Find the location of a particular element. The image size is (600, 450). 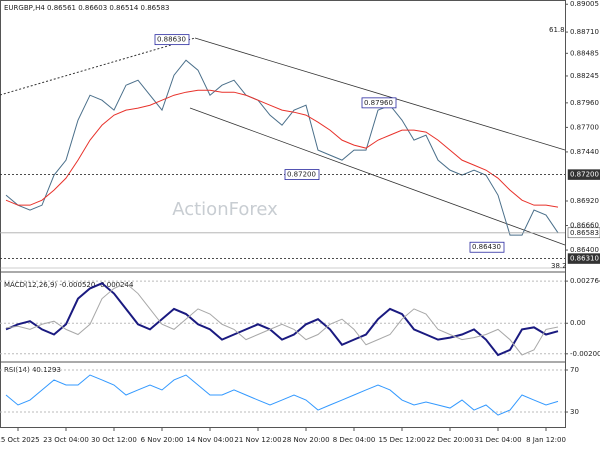

price-tag: 0.87200 is located at coordinates (584, 175).